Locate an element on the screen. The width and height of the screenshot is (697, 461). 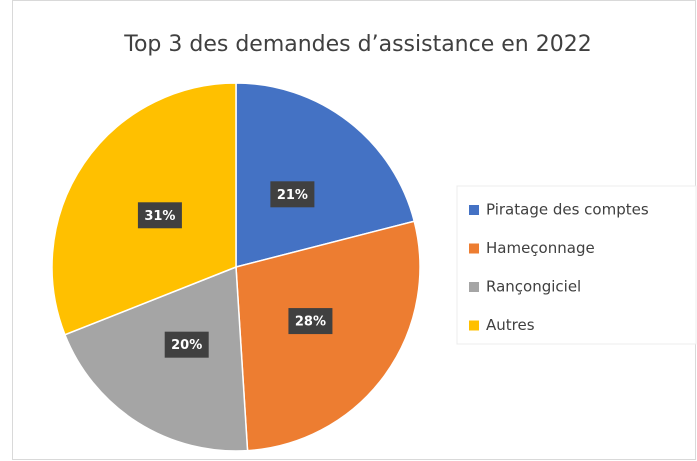
data-label: 31% is located at coordinates (159, 216).